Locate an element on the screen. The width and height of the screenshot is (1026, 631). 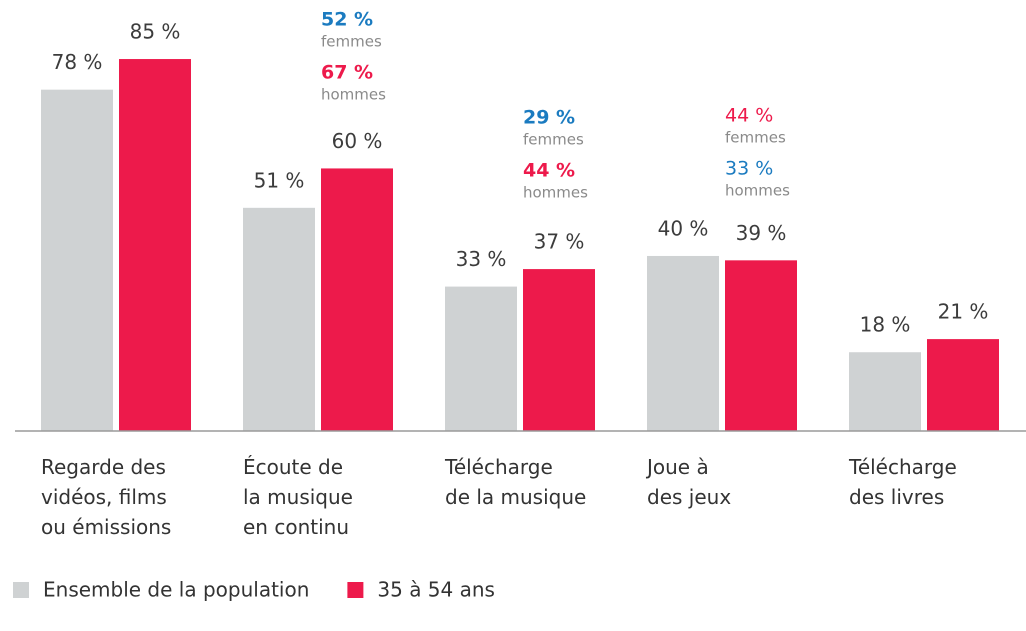
category-label: Écoute de la musique en continu is located at coordinates (298, 497).